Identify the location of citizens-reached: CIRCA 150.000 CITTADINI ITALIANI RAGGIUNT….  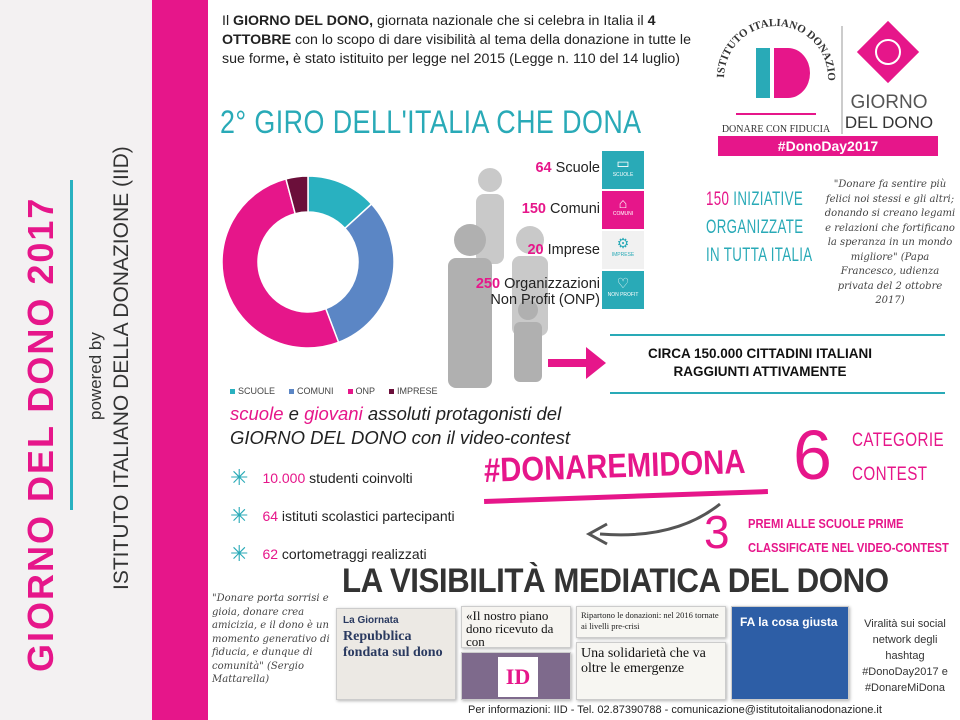
(760, 362).